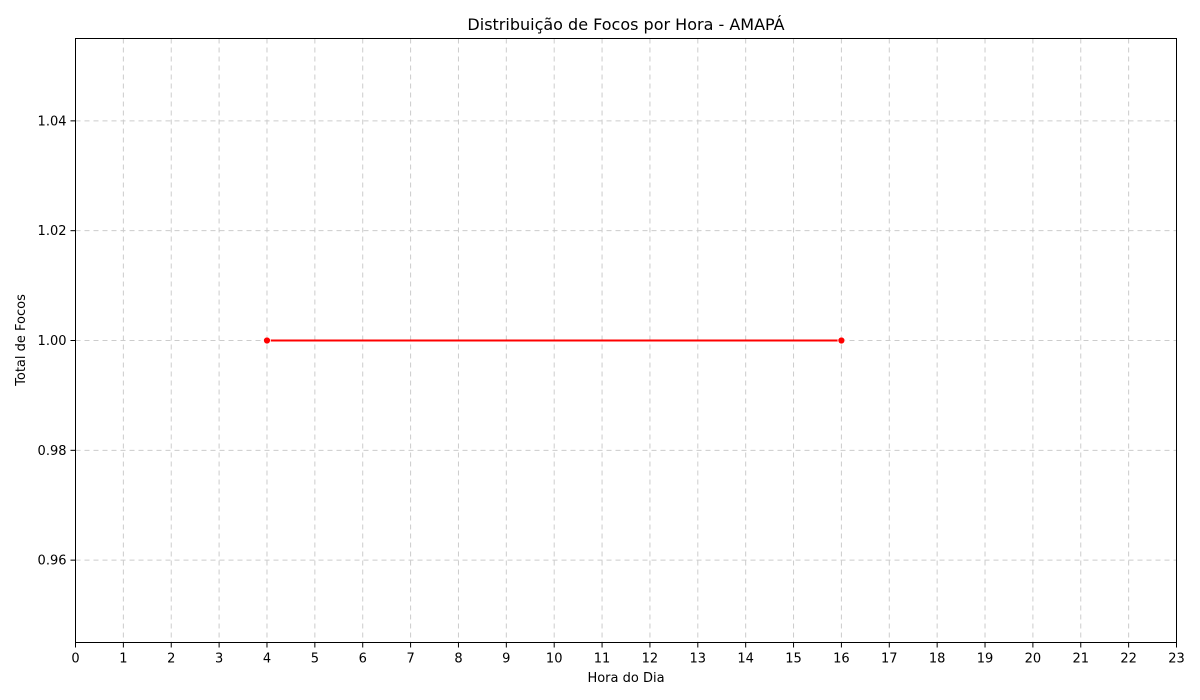  Describe the element at coordinates (937, 659) in the screenshot. I see `x-tick-label: 18` at that location.